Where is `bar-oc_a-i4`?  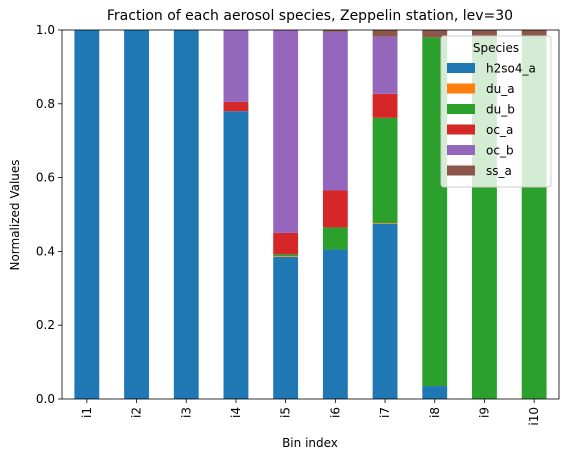 bar-oc_a-i4 is located at coordinates (236, 106).